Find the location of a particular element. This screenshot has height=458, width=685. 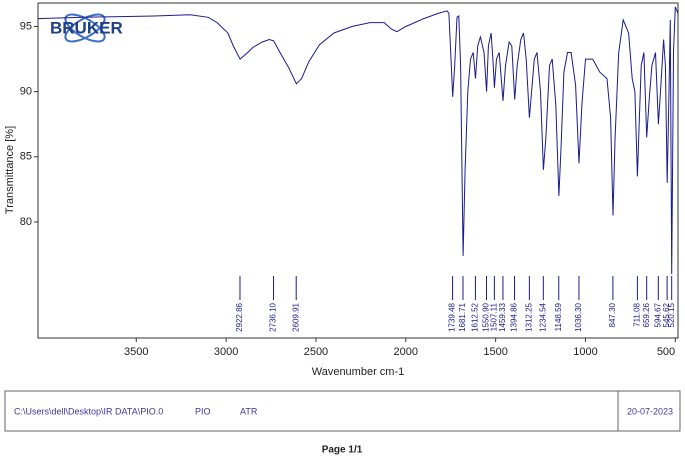

logo-text: BRUKER is located at coordinates (86, 27).